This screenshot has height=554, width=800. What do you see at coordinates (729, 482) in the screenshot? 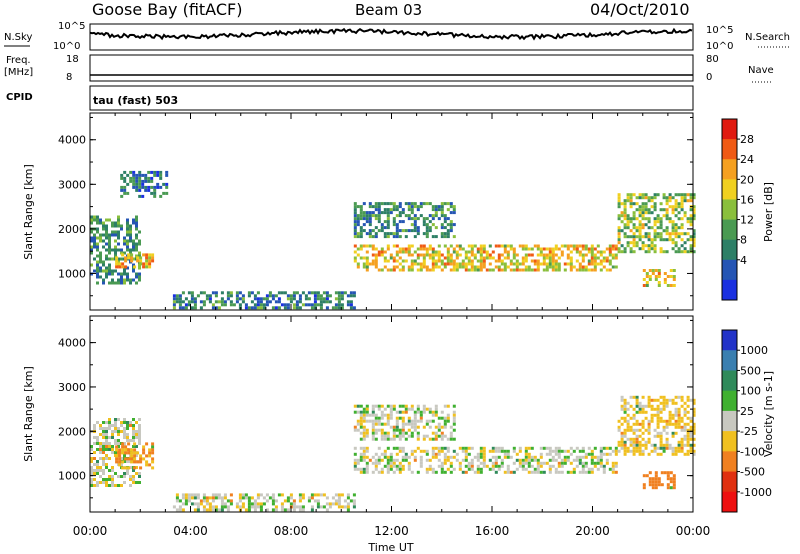
I see `colorbar-swatch` at bounding box center [729, 482].